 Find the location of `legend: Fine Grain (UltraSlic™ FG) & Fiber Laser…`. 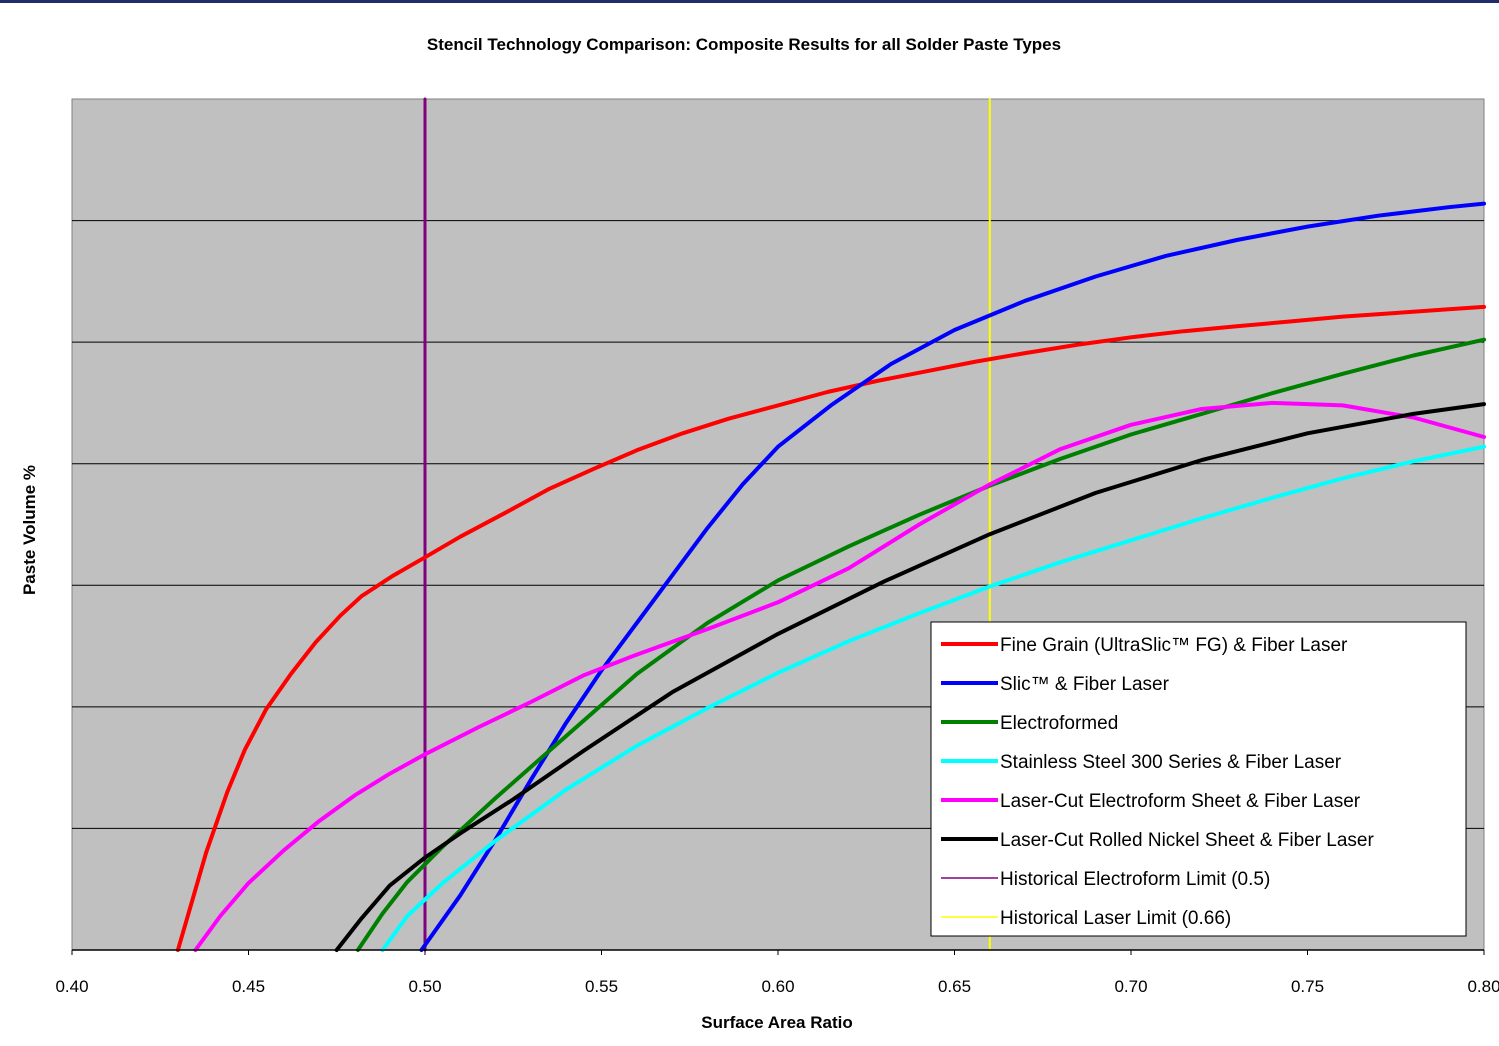

legend: Fine Grain (UltraSlic™ FG) & Fiber Laser… is located at coordinates (1198, 779).